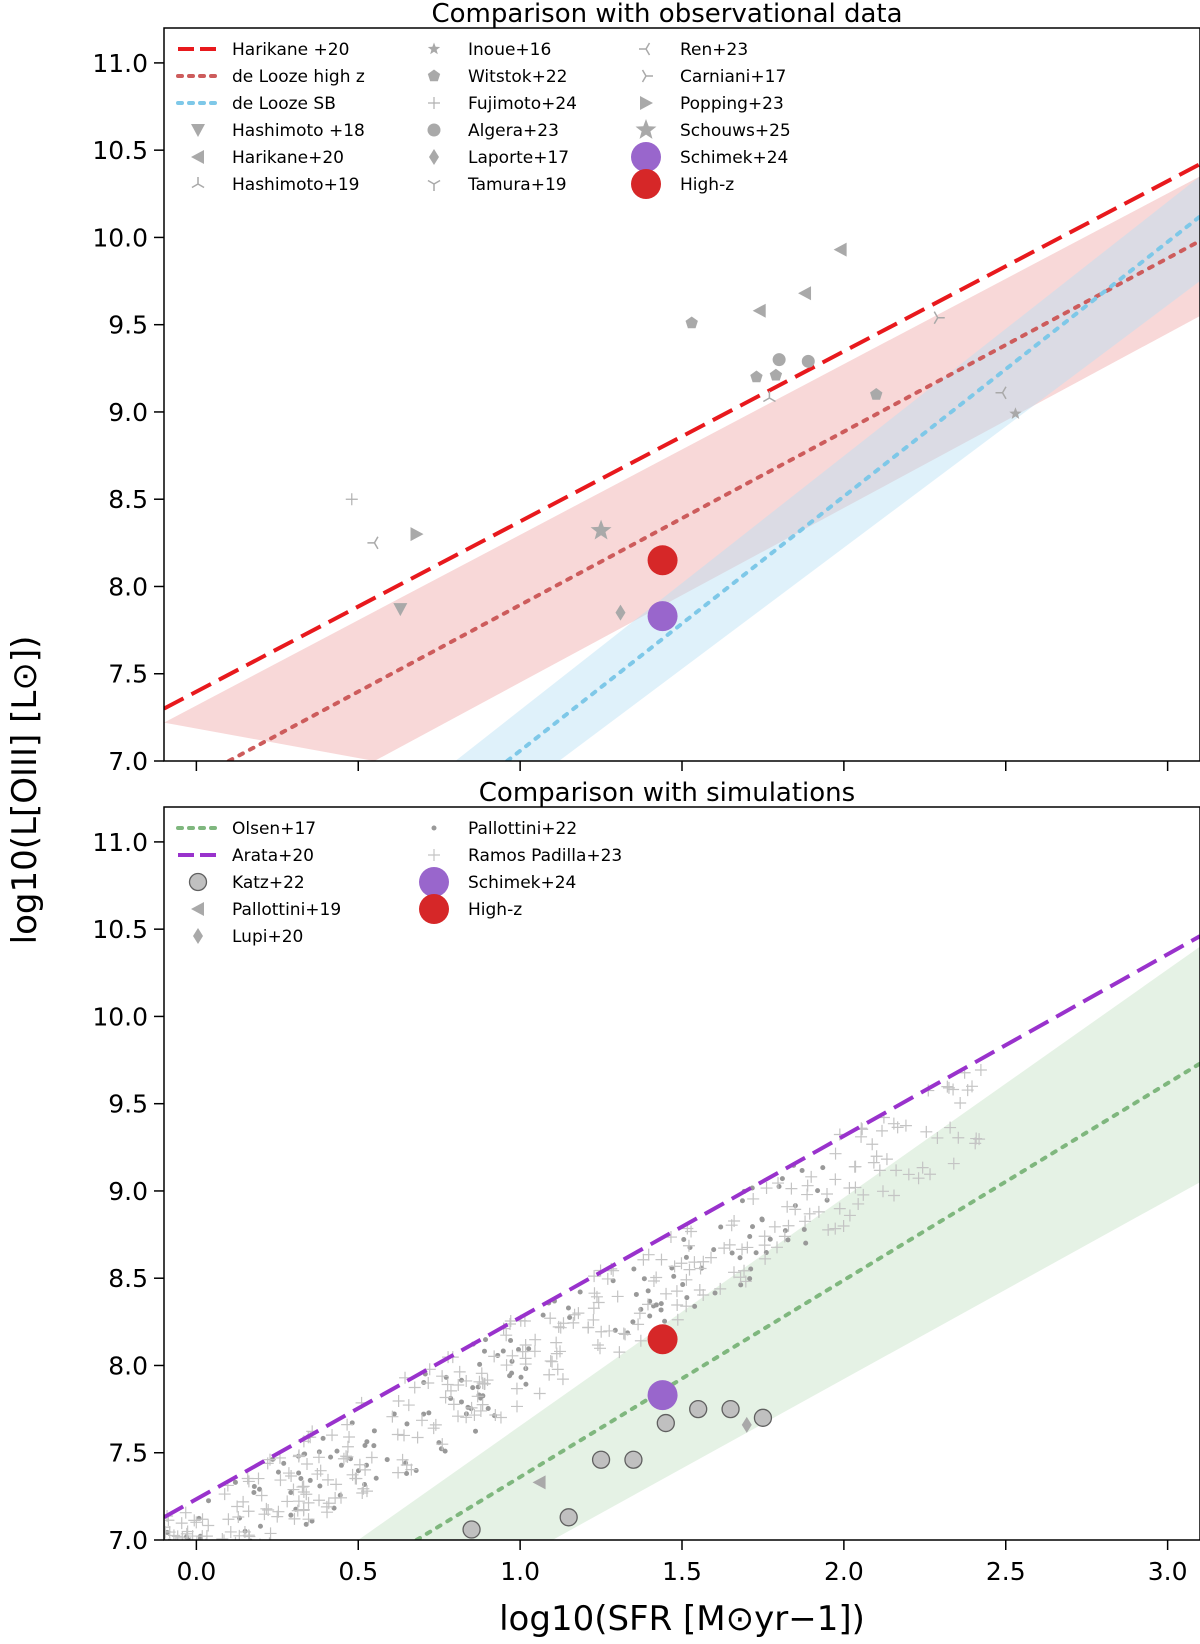 This screenshot has width=1200, height=1644. What do you see at coordinates (286, 910) in the screenshot?
I see `legend-label: Pallottini+19` at bounding box center [286, 910].